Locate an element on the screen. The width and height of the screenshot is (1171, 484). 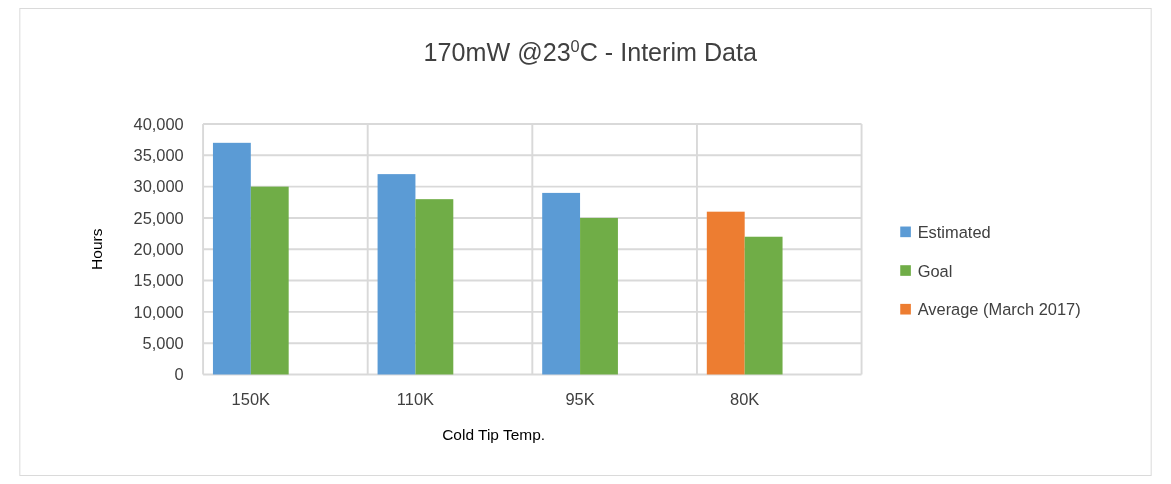
x-tick-label: 110K is located at coordinates (415, 399).